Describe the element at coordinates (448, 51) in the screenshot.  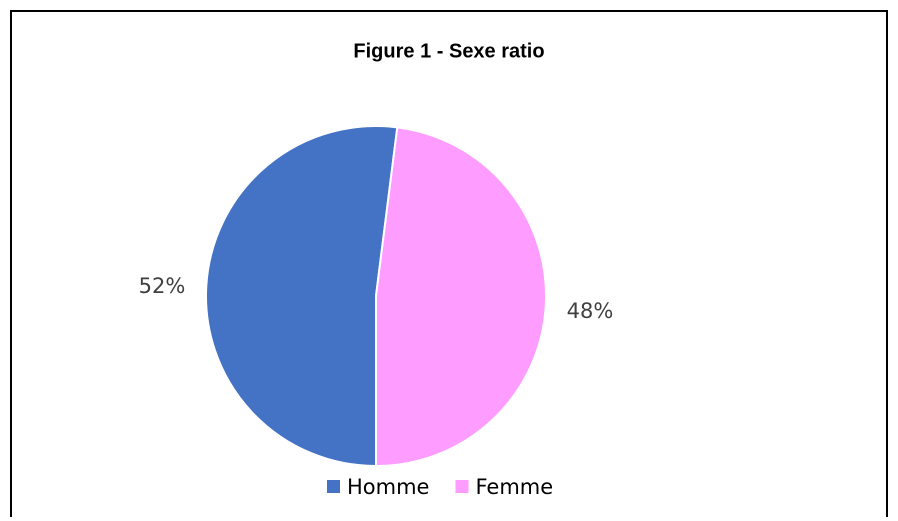
I see `chart-title: Figure 1 - Sexe ratio` at that location.